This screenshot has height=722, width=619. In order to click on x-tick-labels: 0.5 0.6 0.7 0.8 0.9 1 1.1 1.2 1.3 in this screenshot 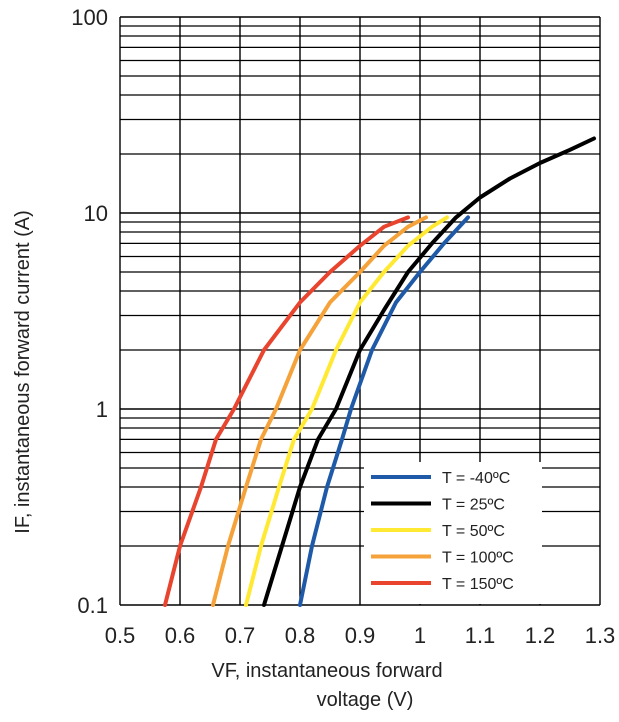, I will do `click(360, 635)`.